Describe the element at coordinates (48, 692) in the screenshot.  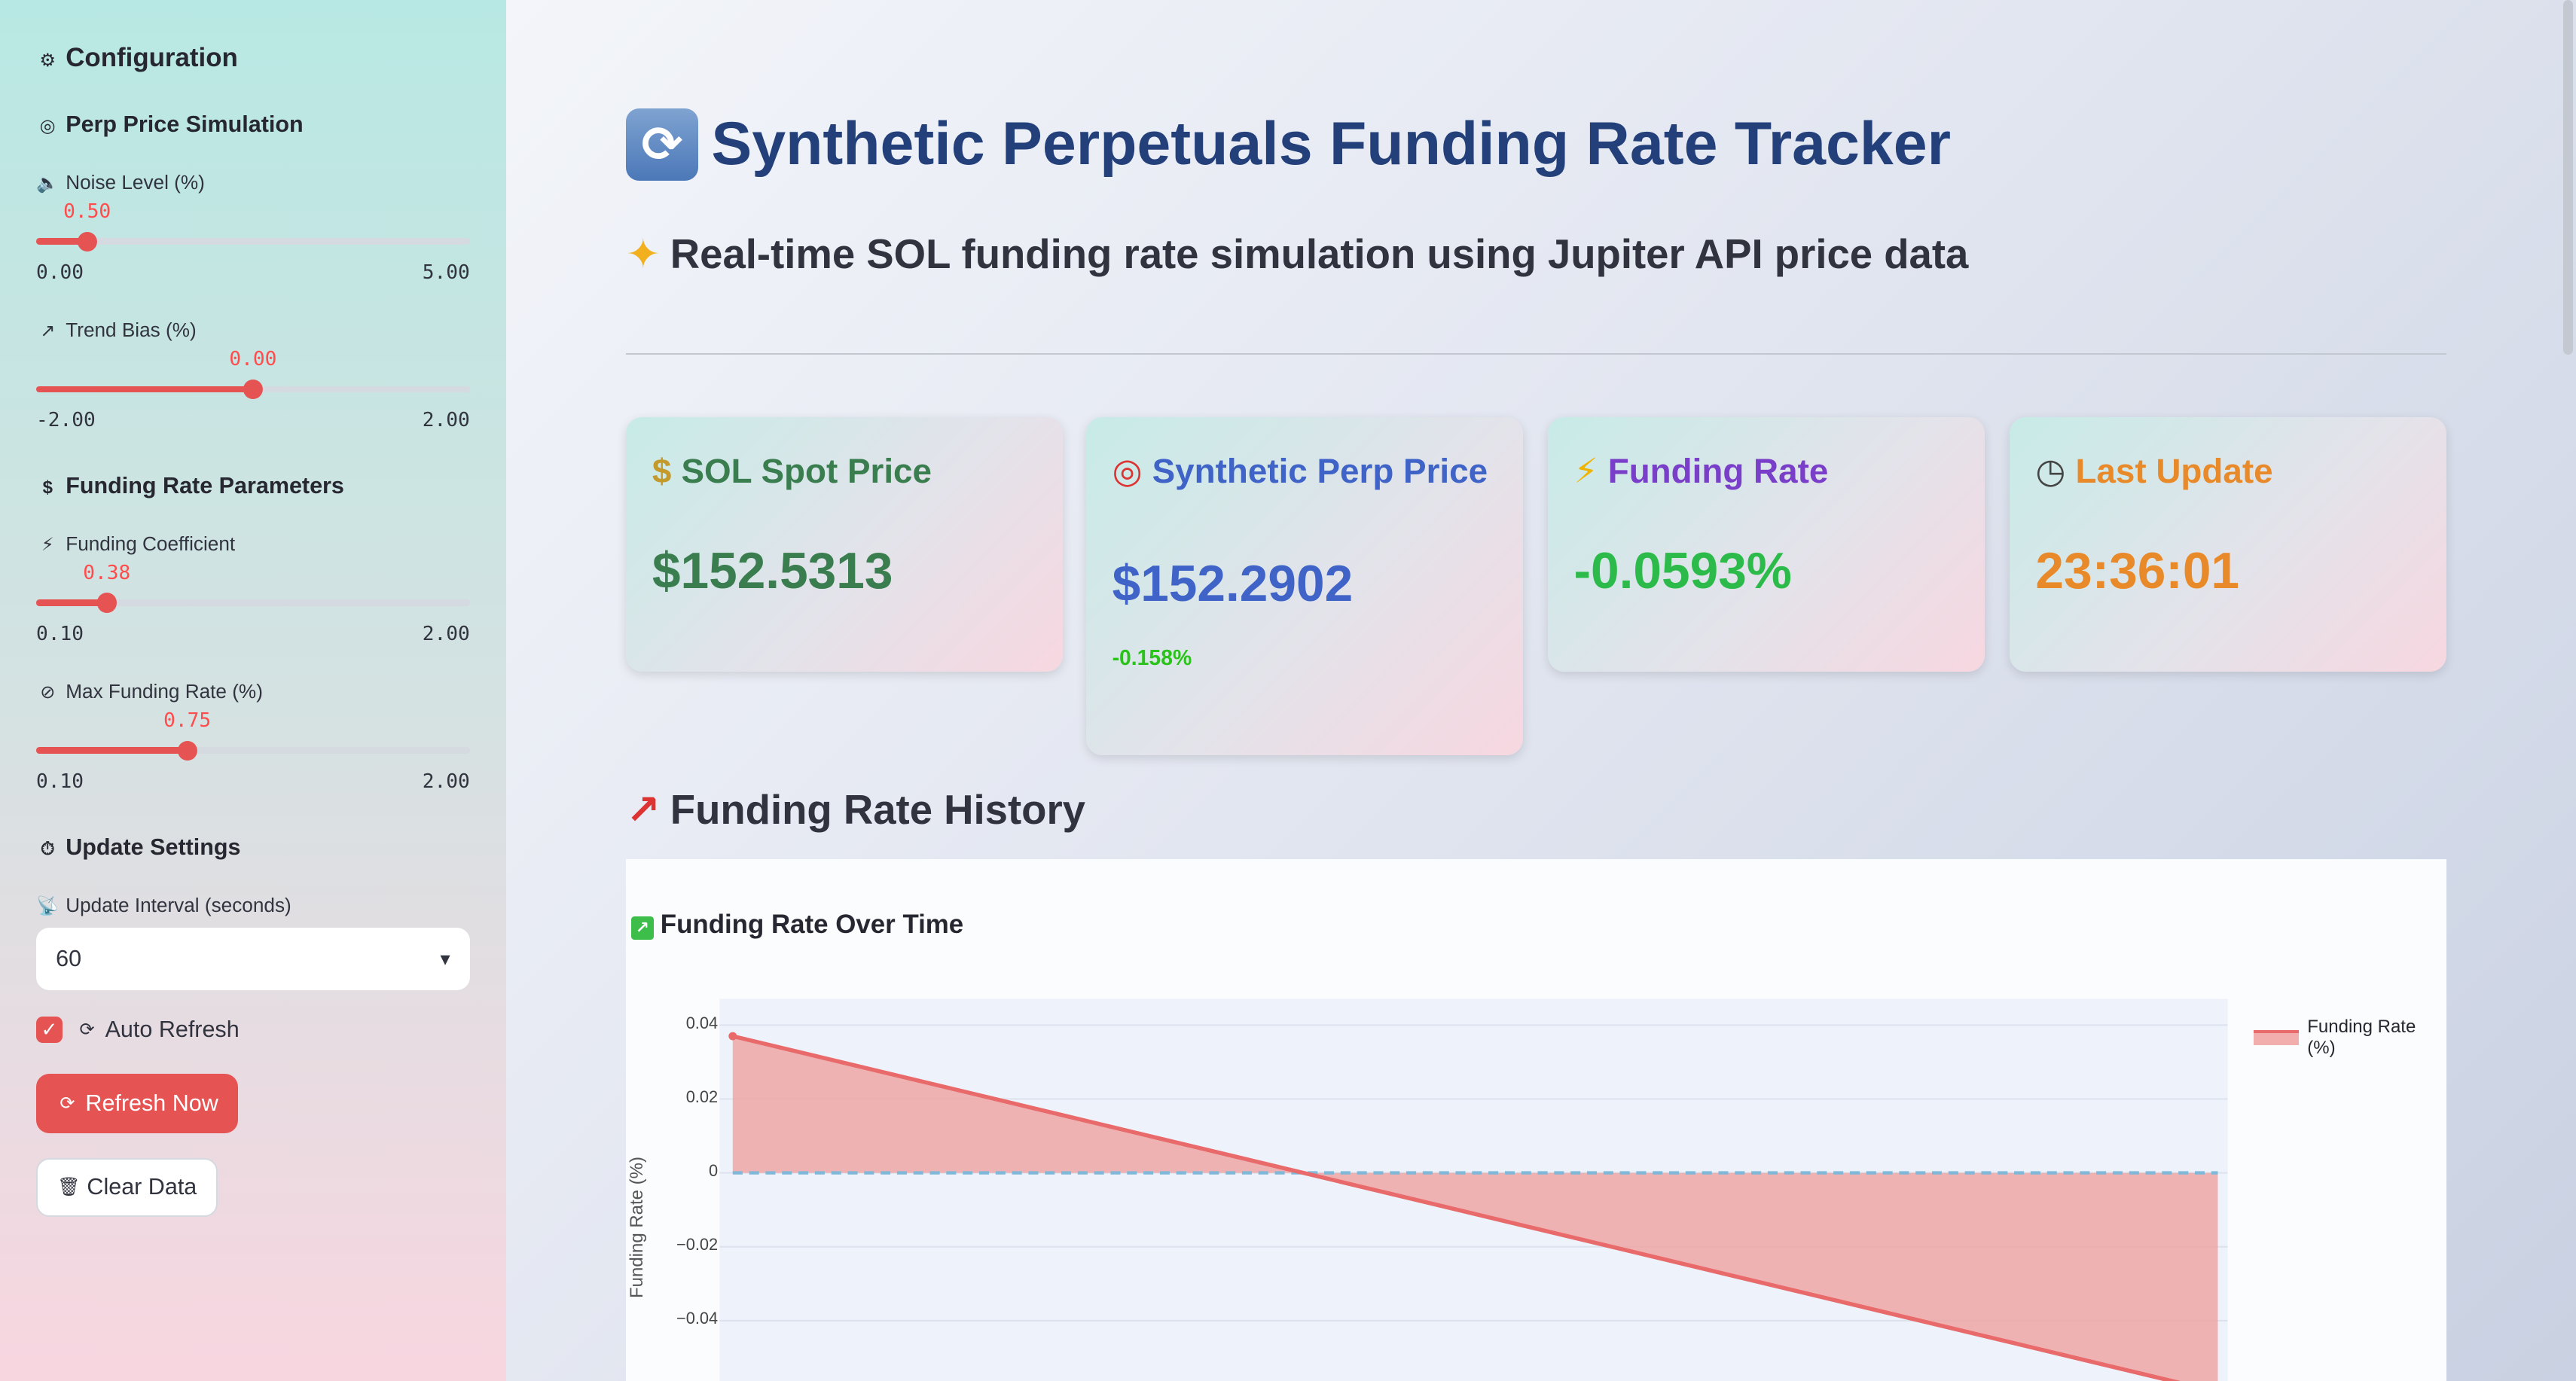
I see `no-entry-icon: ⊘` at that location.